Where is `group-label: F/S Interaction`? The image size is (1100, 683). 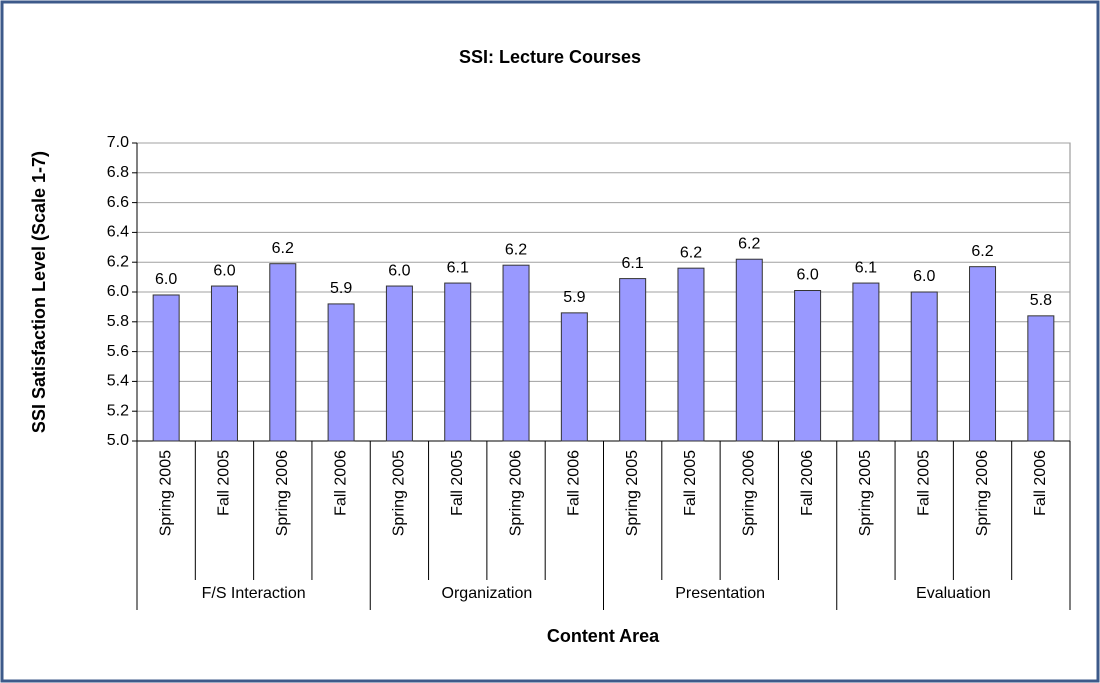 group-label: F/S Interaction is located at coordinates (254, 593).